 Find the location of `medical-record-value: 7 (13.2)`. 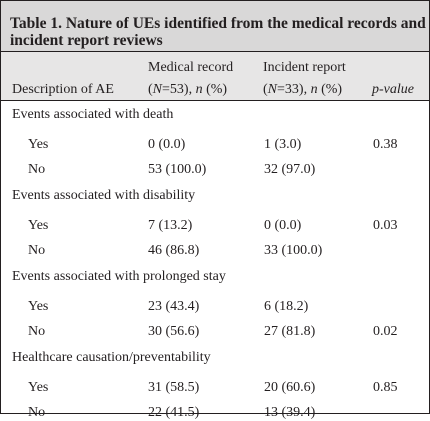

medical-record-value: 7 (13.2) is located at coordinates (170, 225).